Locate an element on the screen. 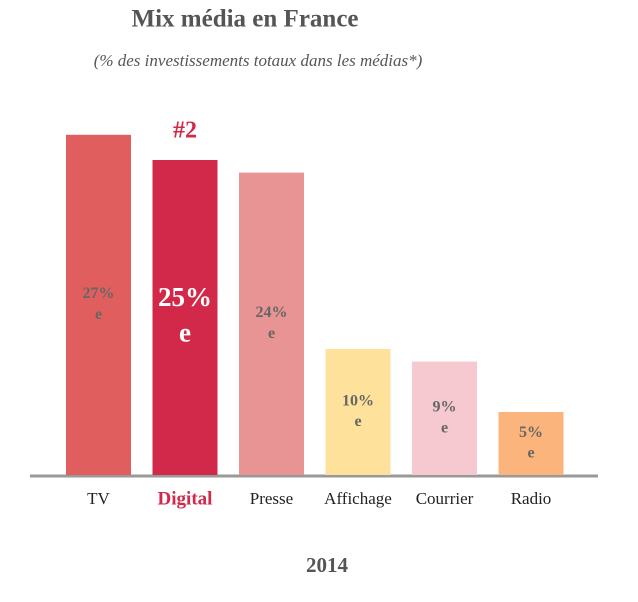 Image resolution: width=638 pixels, height=602 pixels. x-tick-label: Affichage is located at coordinates (358, 498).